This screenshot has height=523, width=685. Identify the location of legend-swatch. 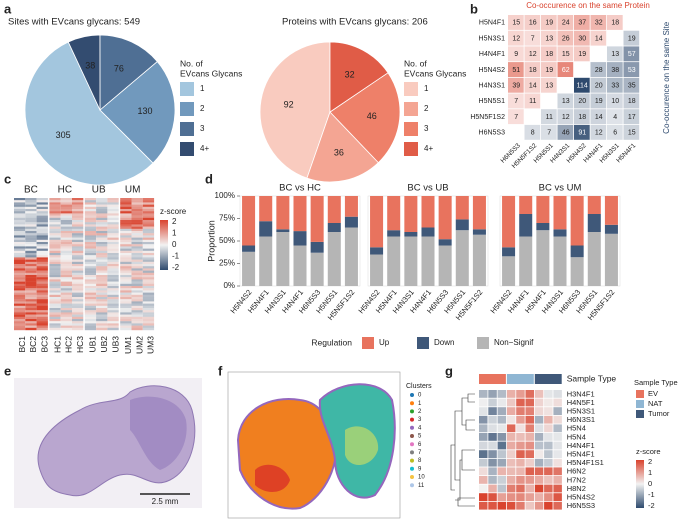
(640, 404).